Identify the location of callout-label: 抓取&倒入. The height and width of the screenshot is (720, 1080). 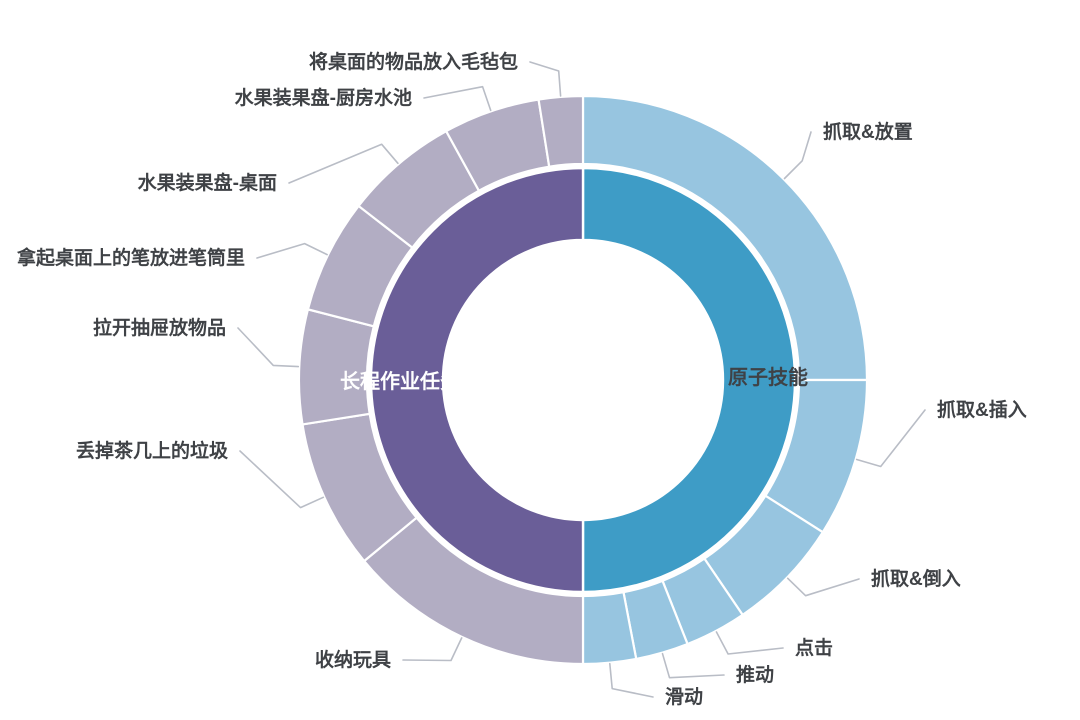
(916, 578).